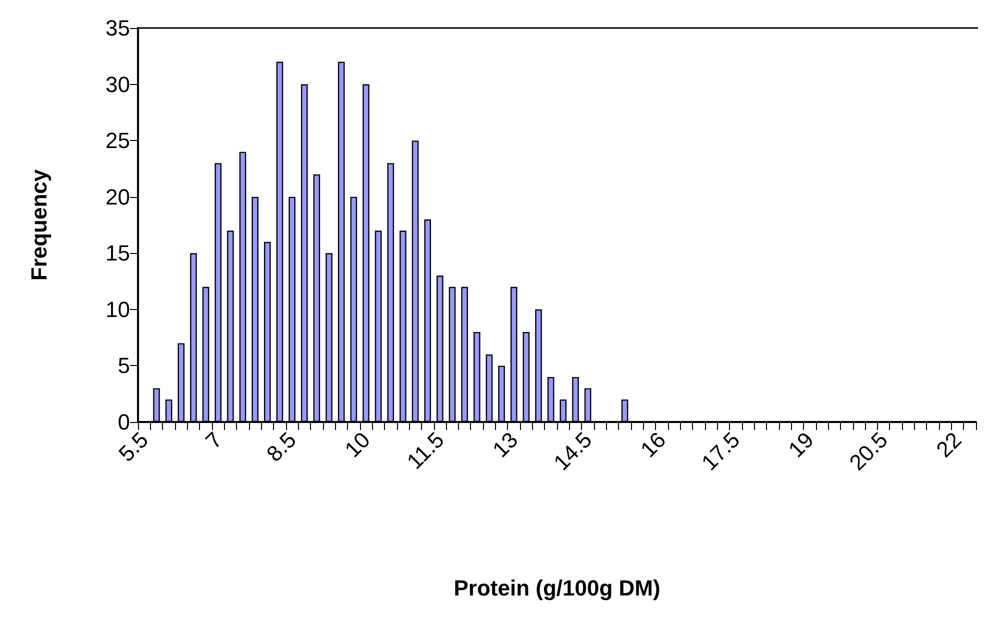 The width and height of the screenshot is (986, 621). Describe the element at coordinates (281, 446) in the screenshot. I see `x-tick-label: 8.5` at that location.